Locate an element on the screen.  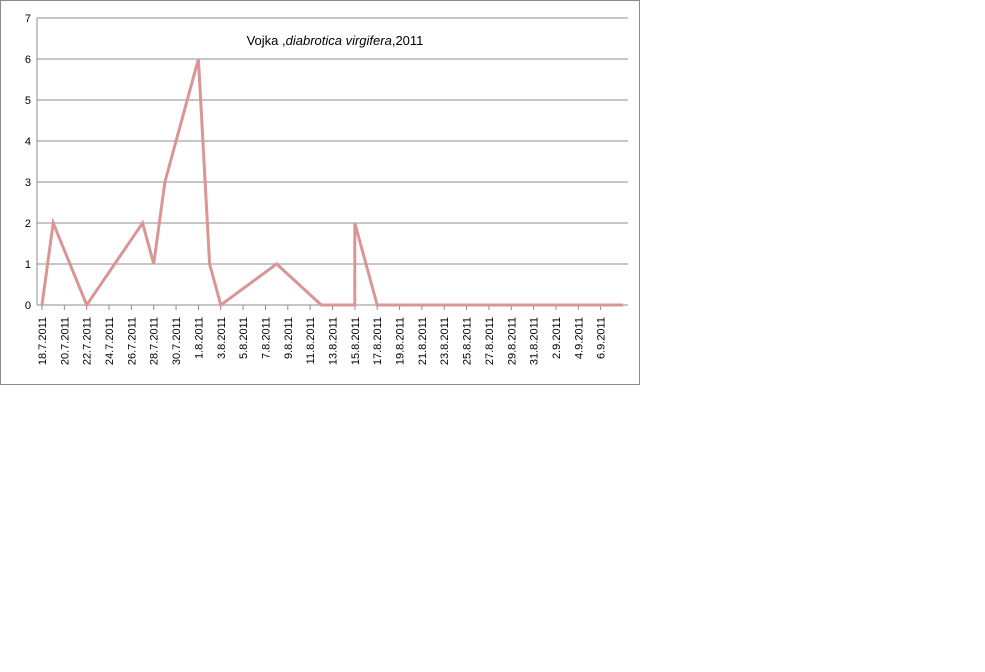
y-tick-label: 4 is located at coordinates (28, 142).